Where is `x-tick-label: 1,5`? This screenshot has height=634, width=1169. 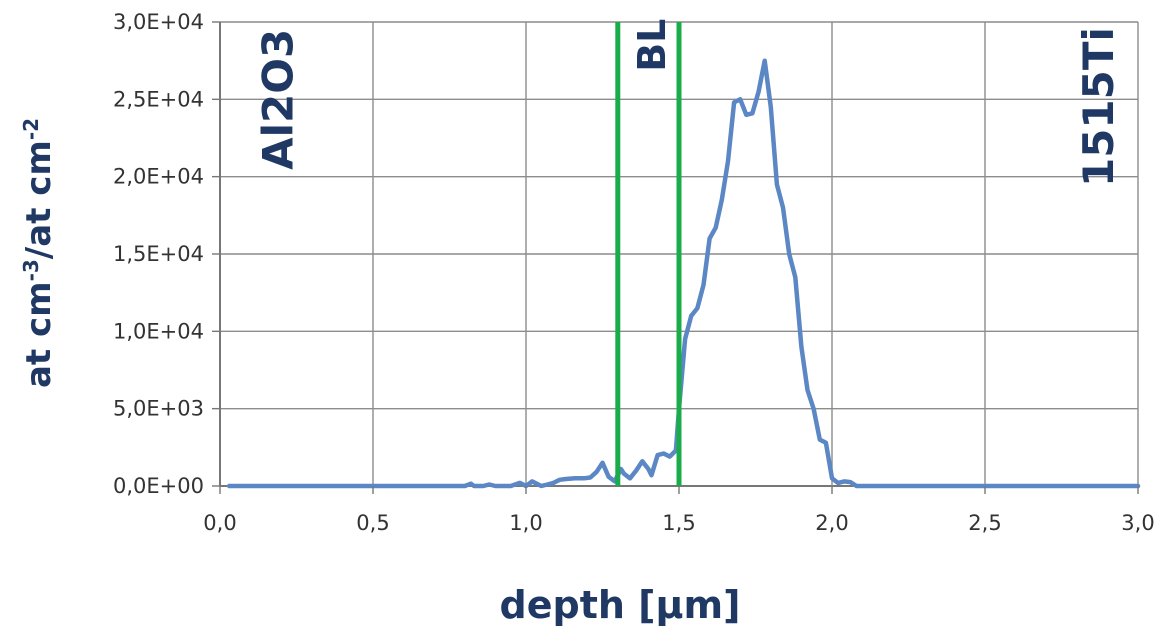 x-tick-label: 1,5 is located at coordinates (678, 523).